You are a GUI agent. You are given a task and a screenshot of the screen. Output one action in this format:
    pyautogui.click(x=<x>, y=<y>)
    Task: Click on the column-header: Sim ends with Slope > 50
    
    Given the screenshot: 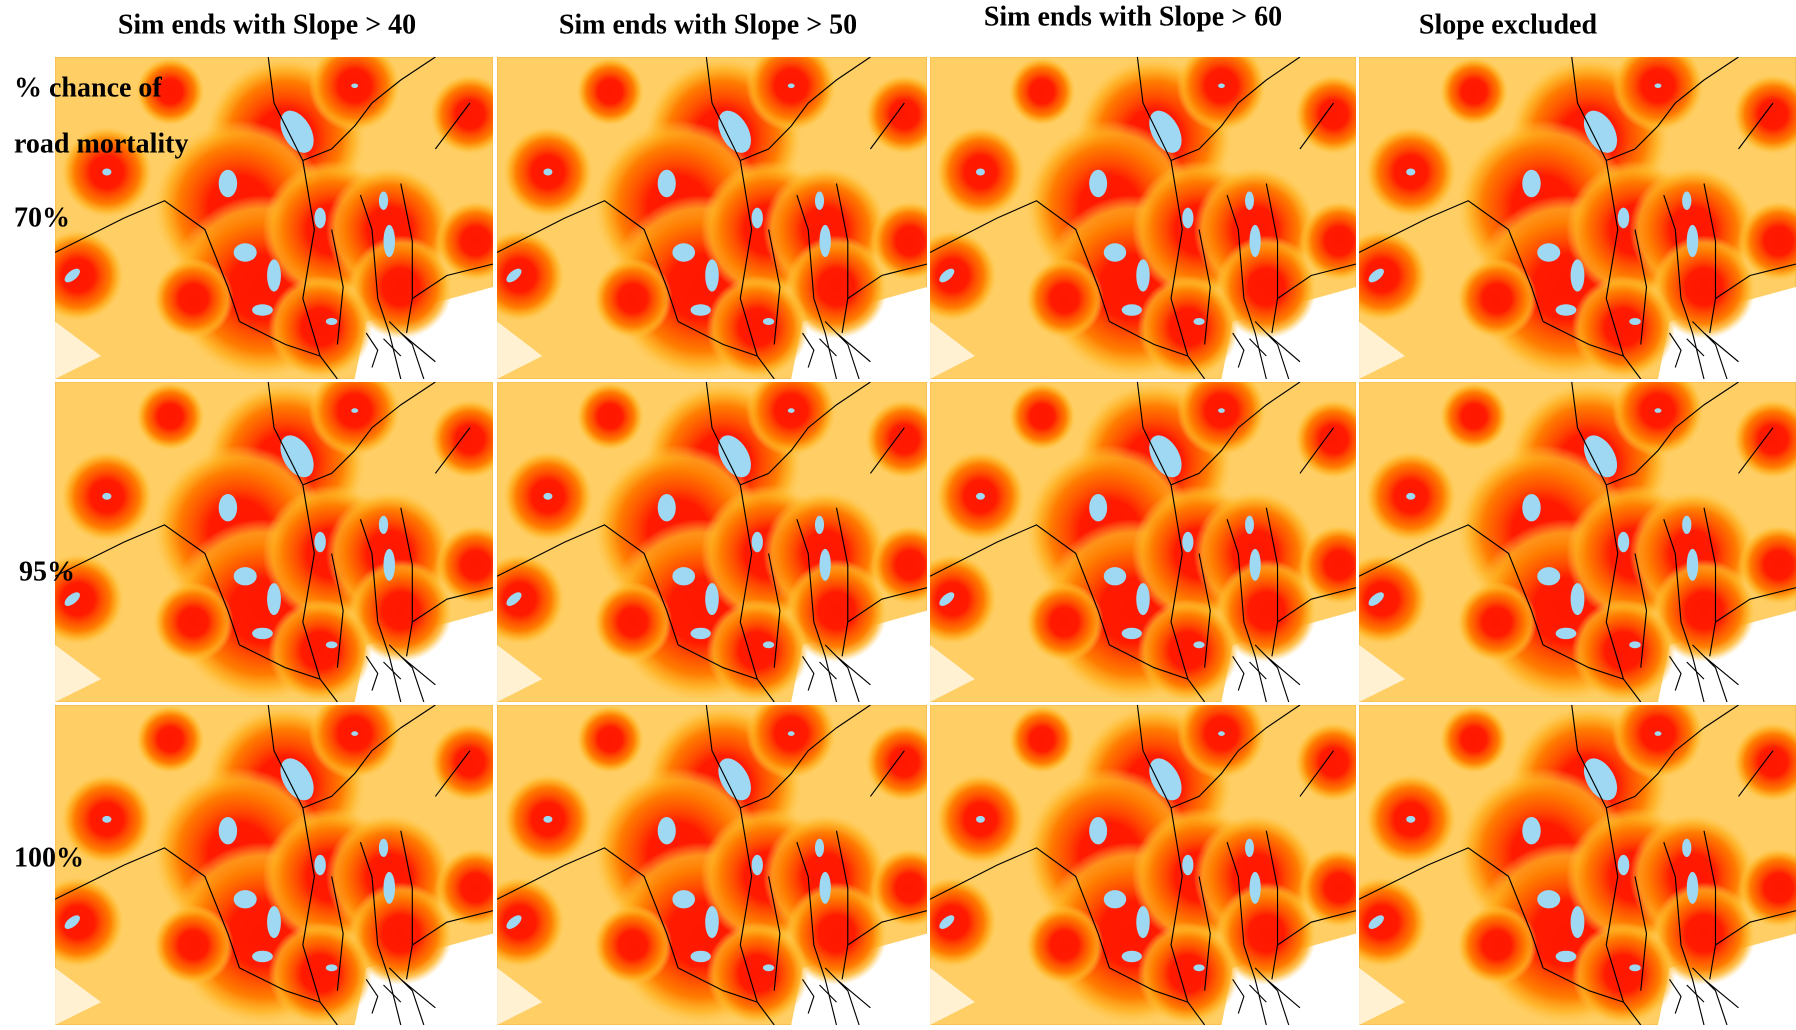 What is the action you would take?
    pyautogui.click(x=708, y=24)
    